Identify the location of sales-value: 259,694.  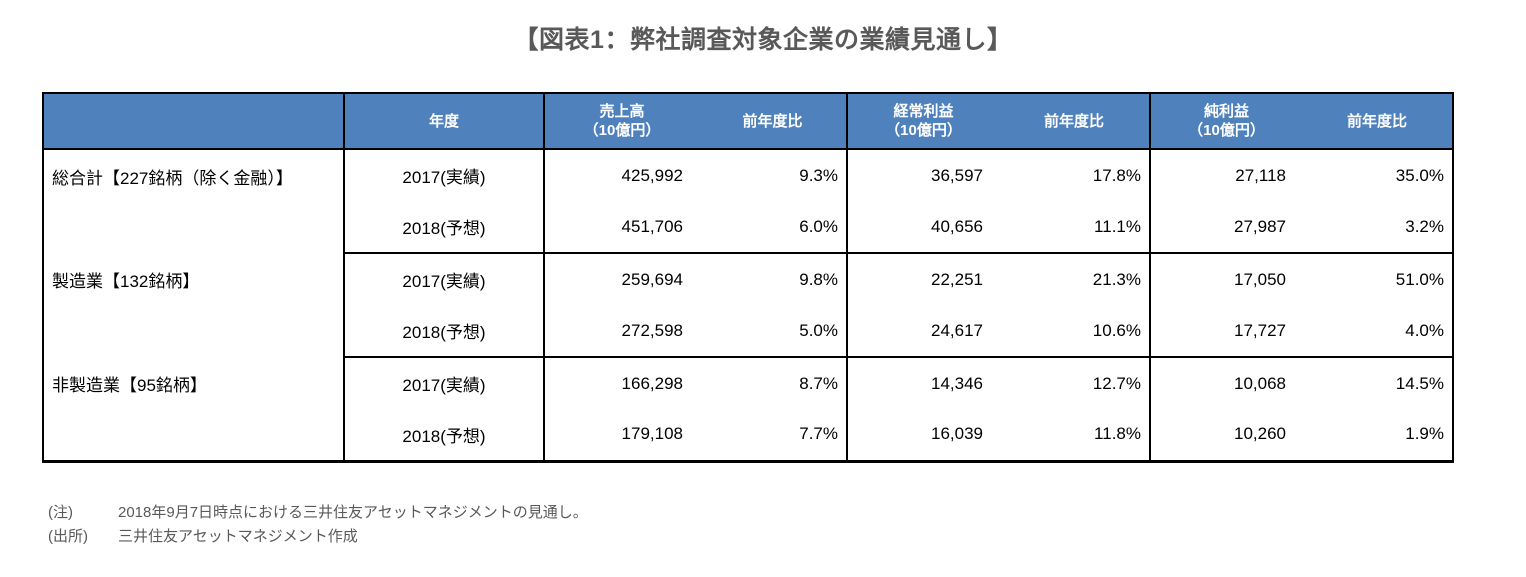
(652, 279).